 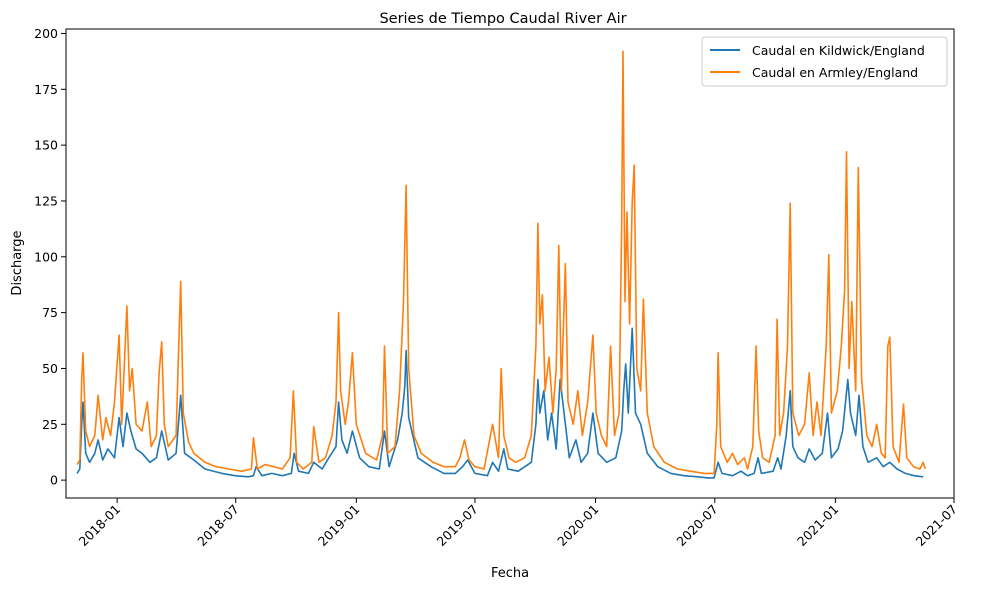 What do you see at coordinates (818, 526) in the screenshot?
I see `x-tick-label: 2021-01` at bounding box center [818, 526].